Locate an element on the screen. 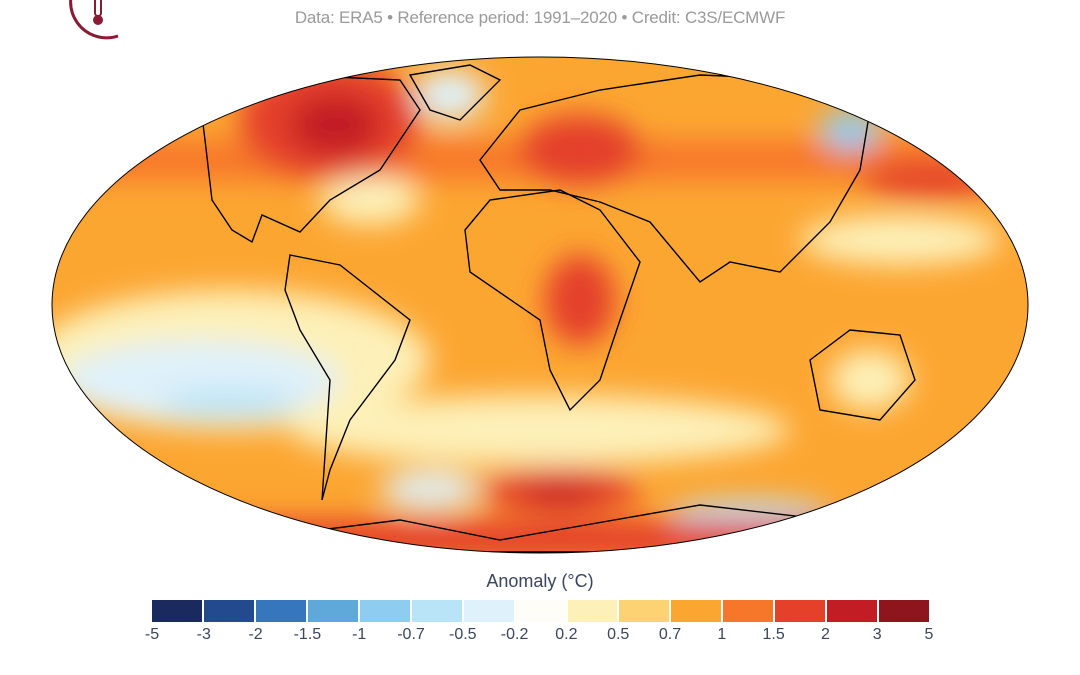 The height and width of the screenshot is (675, 1080). copernicus-logo is located at coordinates (94, 20).